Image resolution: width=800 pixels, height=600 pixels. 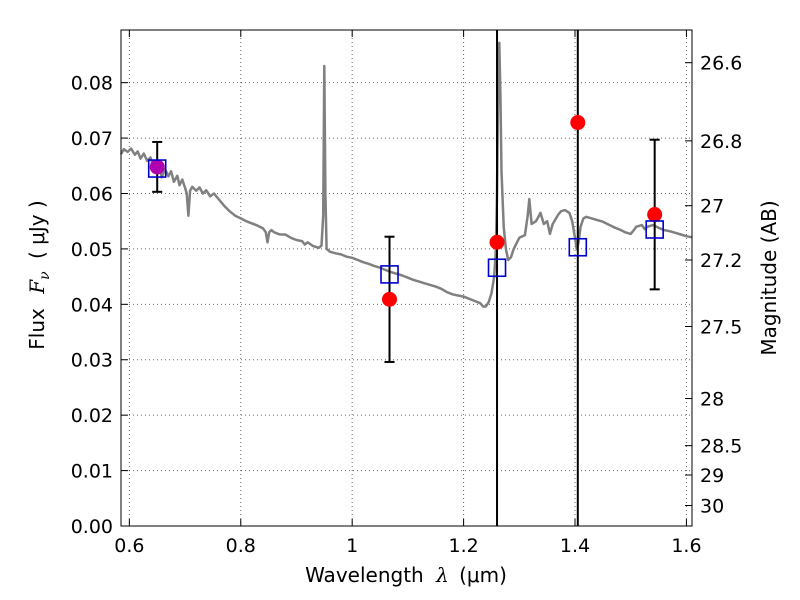 I want to click on vertical-lines, so click(x=537, y=278).